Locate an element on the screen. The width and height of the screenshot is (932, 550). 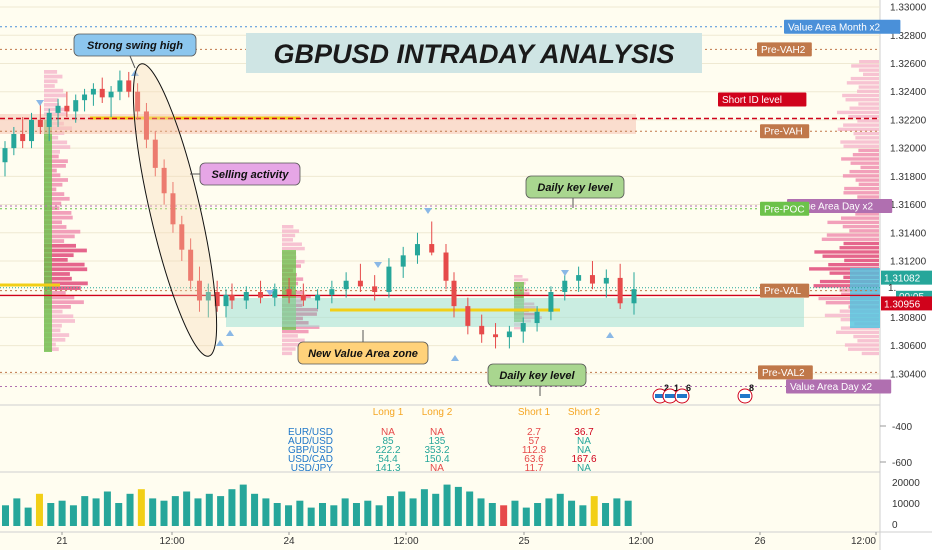
level-tag-text: Pre-VAH2 is located at coordinates (783, 50).